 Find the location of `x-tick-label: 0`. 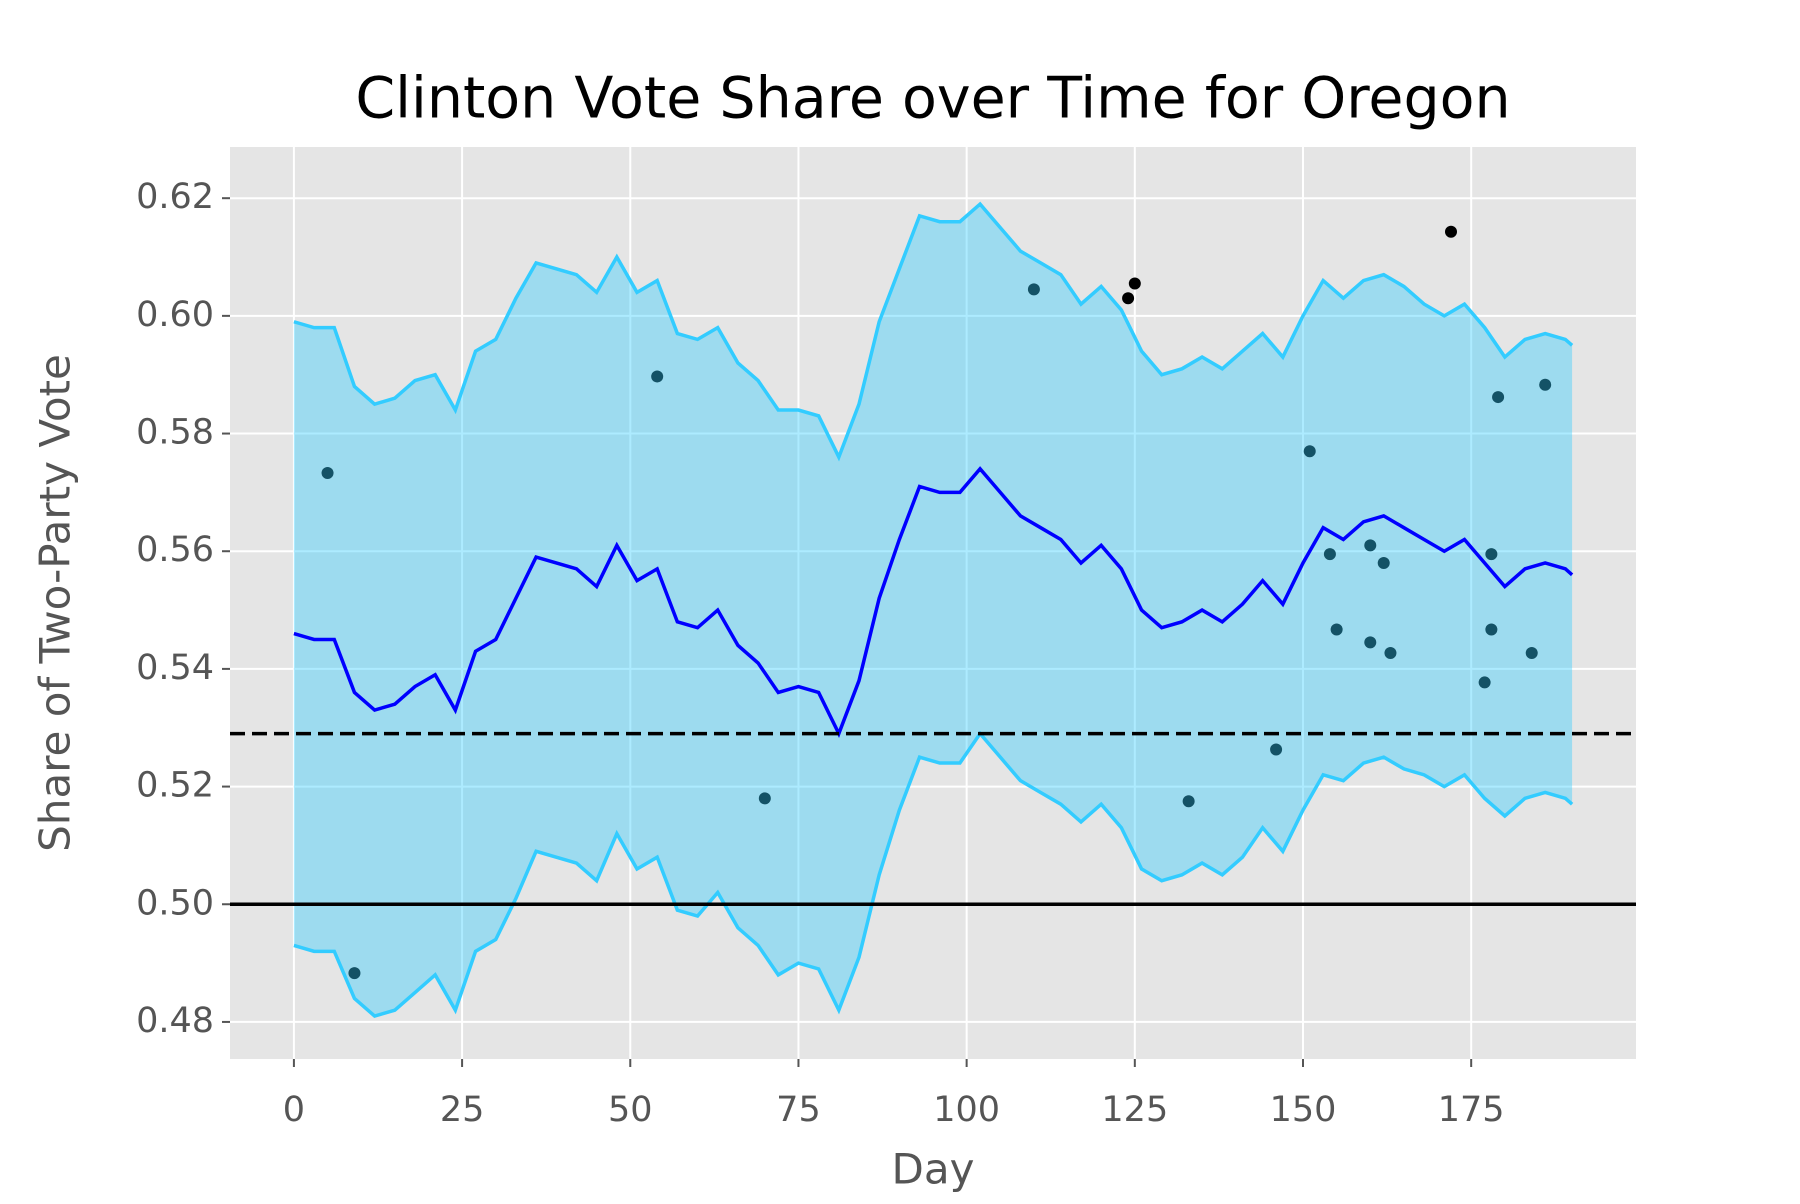

x-tick-label: 0 is located at coordinates (294, 1110).